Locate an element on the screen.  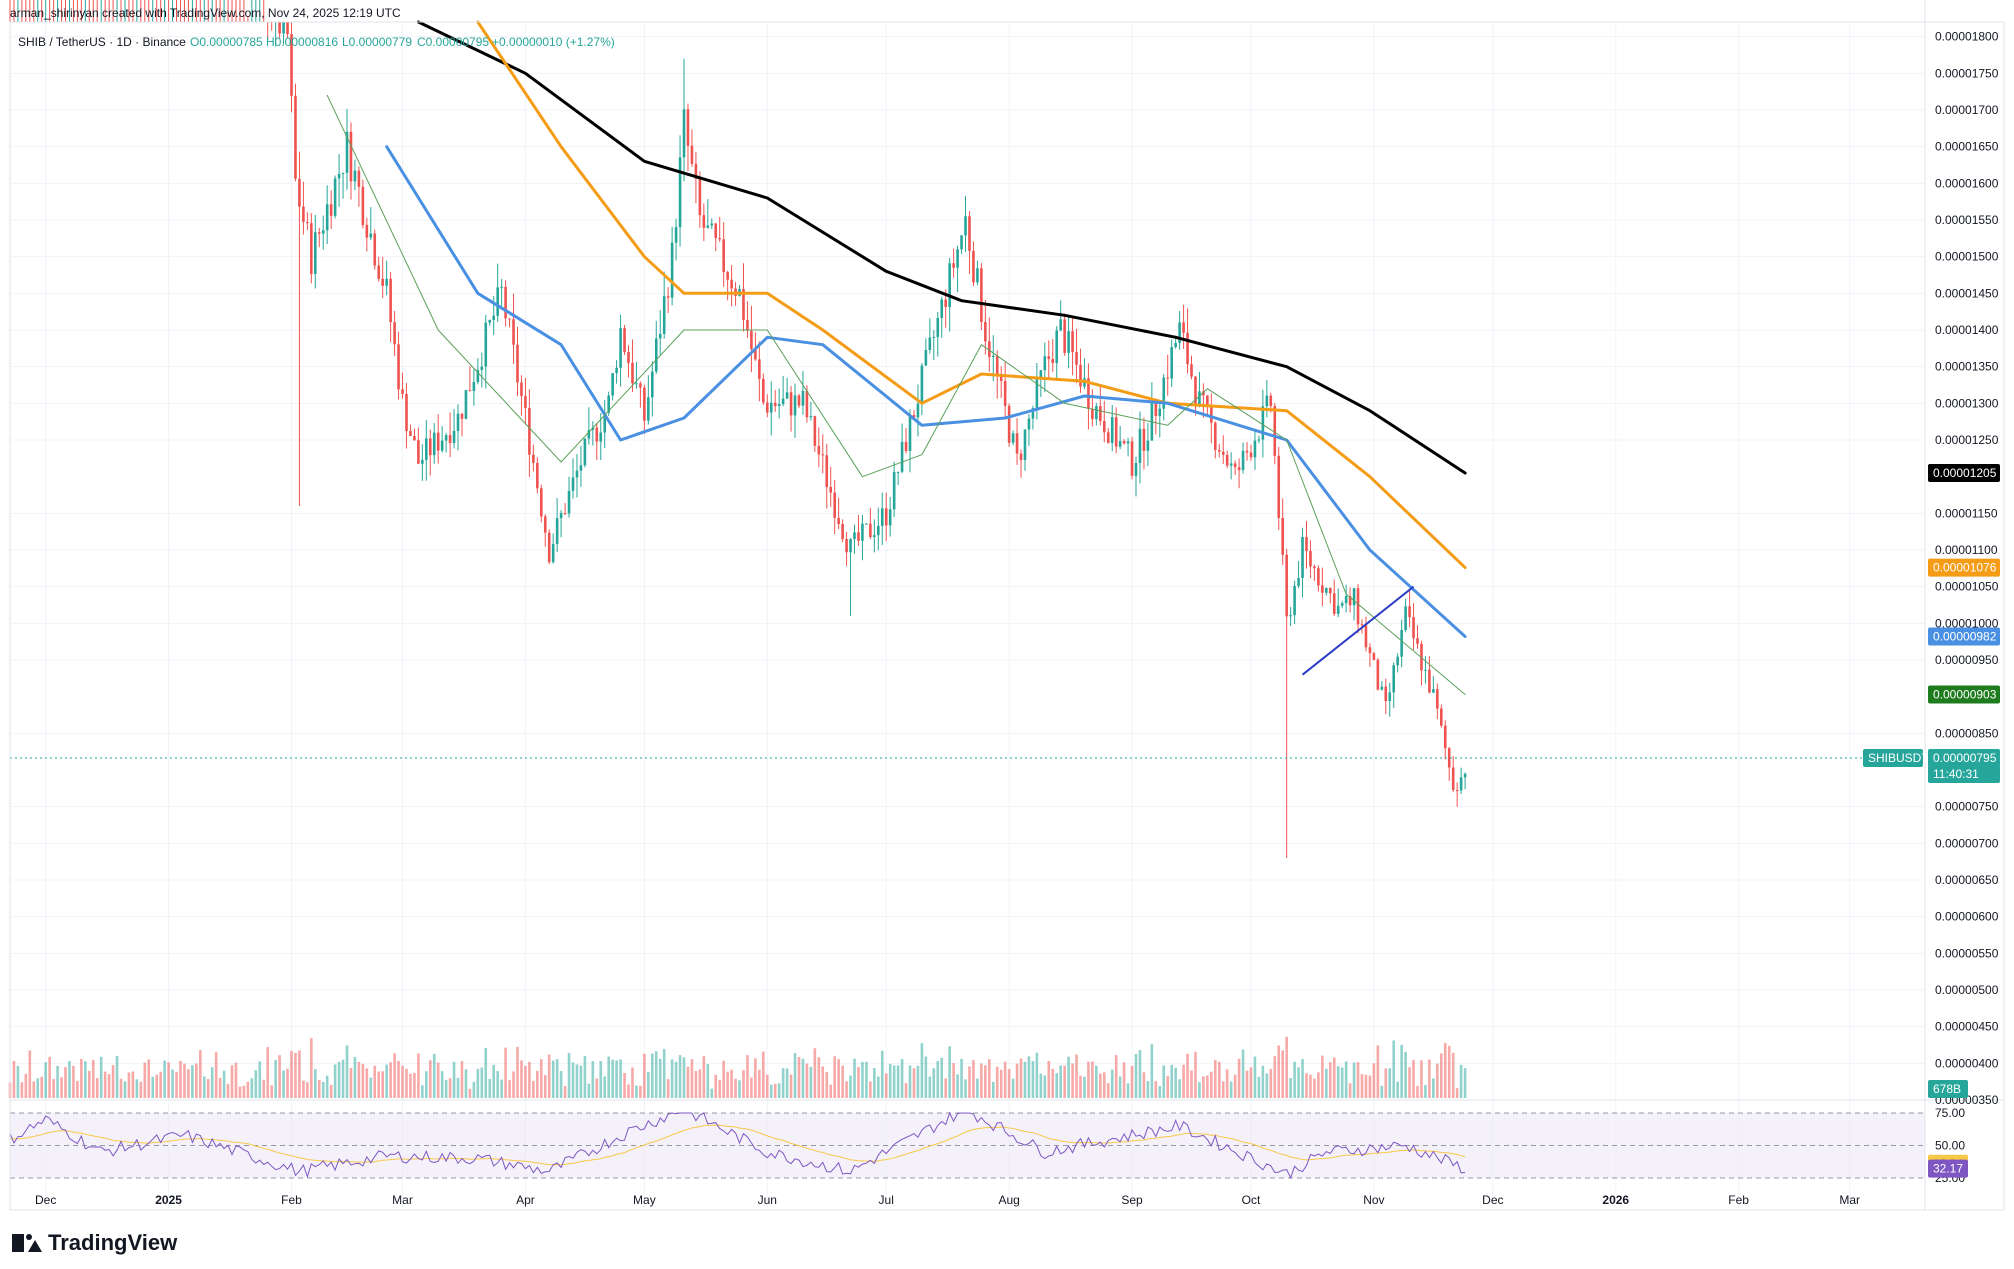
price-tick-label: 0.00001300 is located at coordinates (1967, 403).